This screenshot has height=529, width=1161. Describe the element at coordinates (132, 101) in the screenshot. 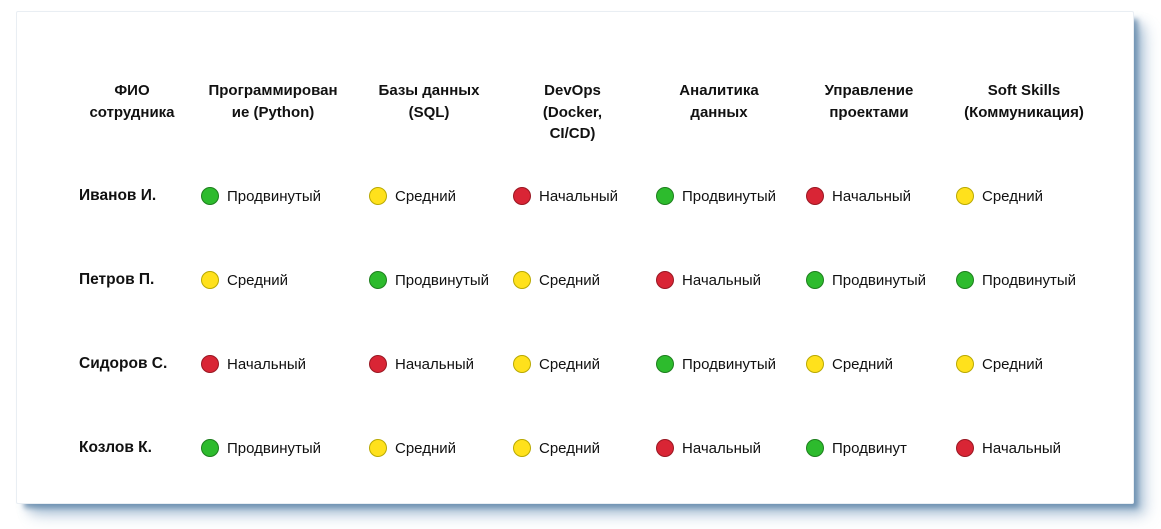

I see `column-header-0: ФИО сотрудника` at that location.